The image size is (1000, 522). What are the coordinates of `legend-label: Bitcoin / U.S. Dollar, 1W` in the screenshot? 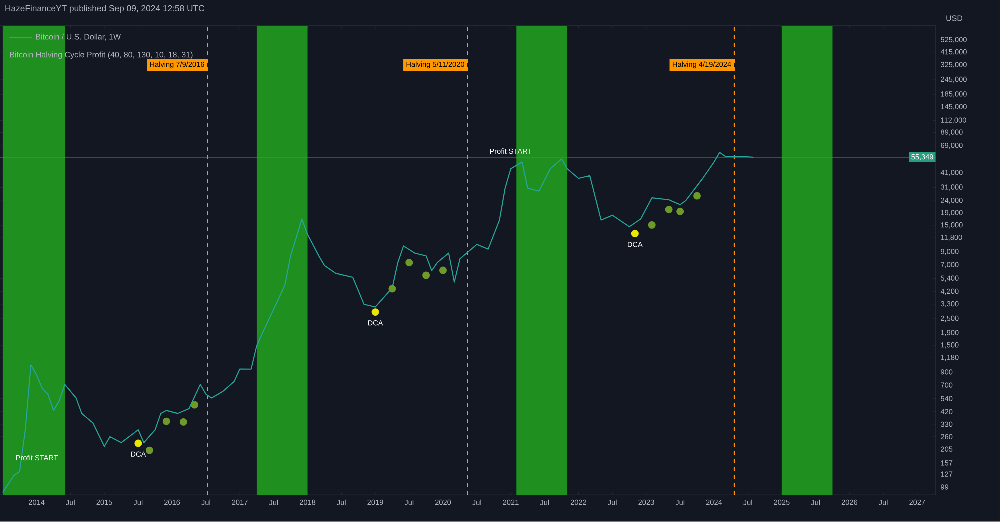 It's located at (79, 37).